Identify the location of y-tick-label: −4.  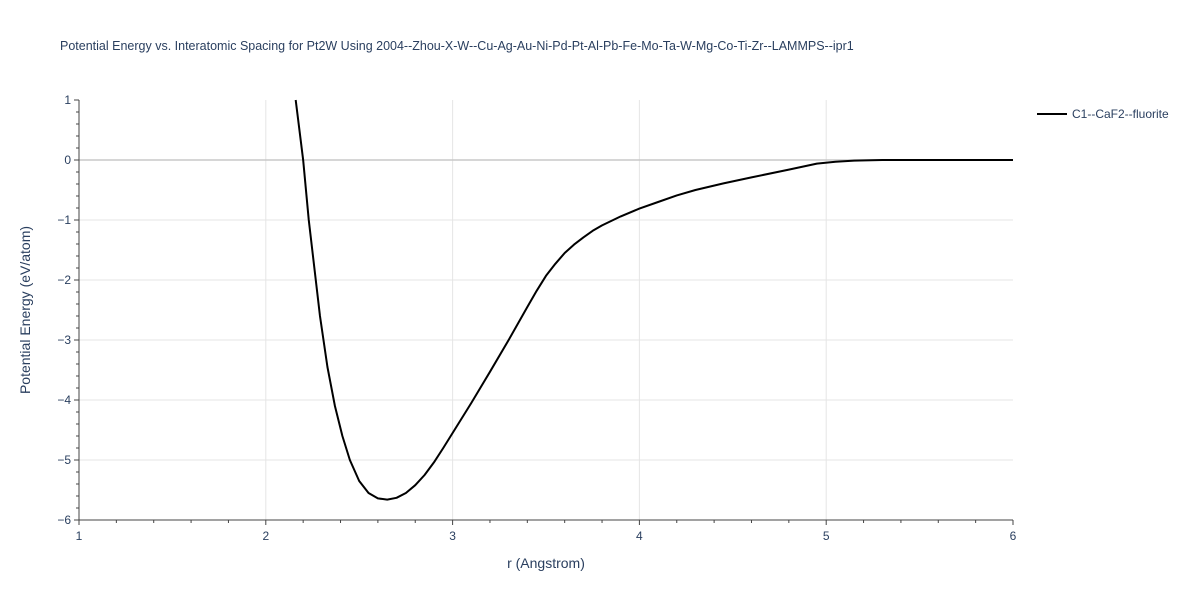
(64, 400).